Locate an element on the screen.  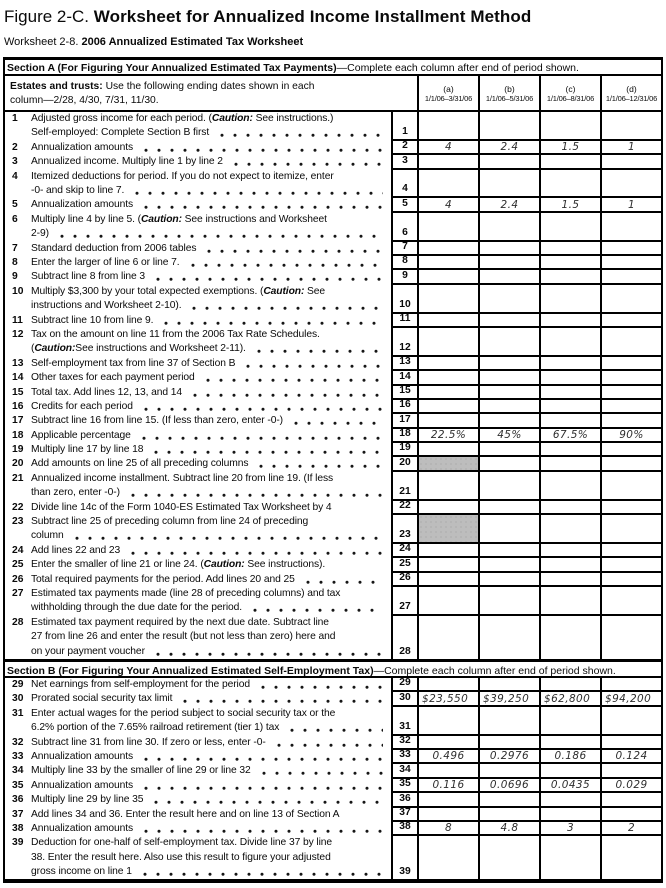
column-header-a: (a) 1/1/06–3/31/06 is located at coordinates (447, 93).